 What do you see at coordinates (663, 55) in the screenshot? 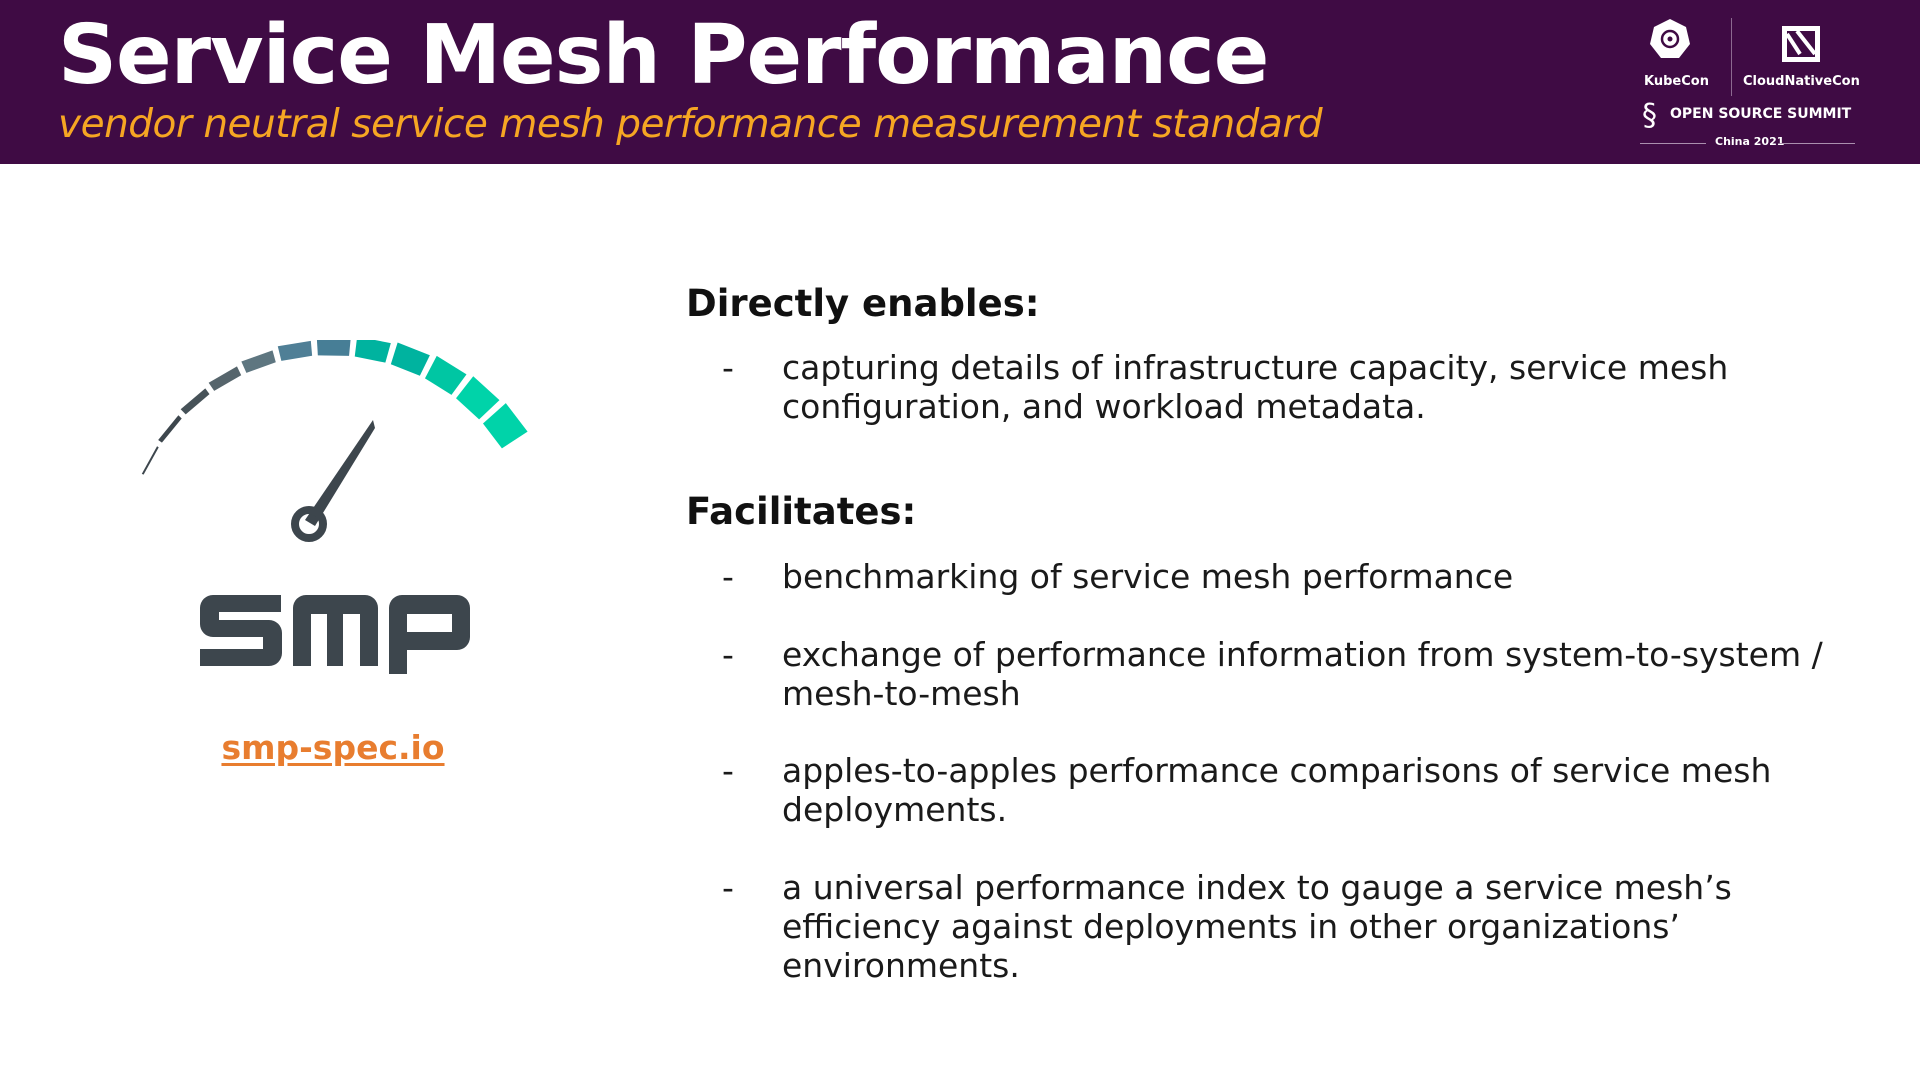
I see `slide-title: Service Mesh Performance` at bounding box center [663, 55].